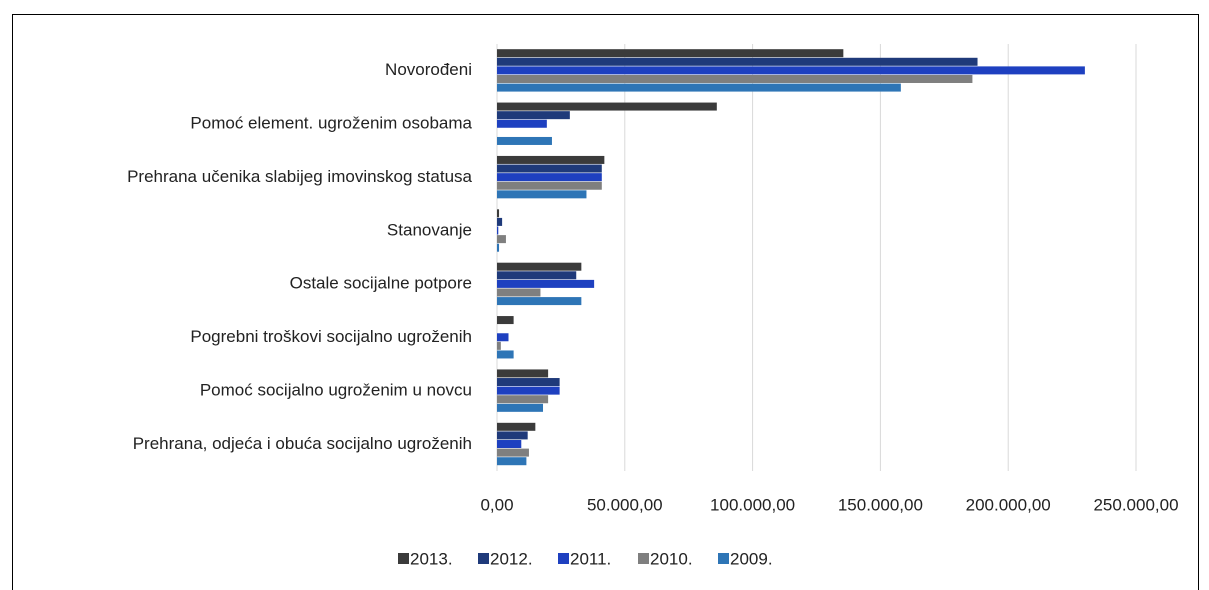 This screenshot has height=590, width=1209. Describe the element at coordinates (496, 504) in the screenshot. I see `x-tick-label: 0,00` at that location.